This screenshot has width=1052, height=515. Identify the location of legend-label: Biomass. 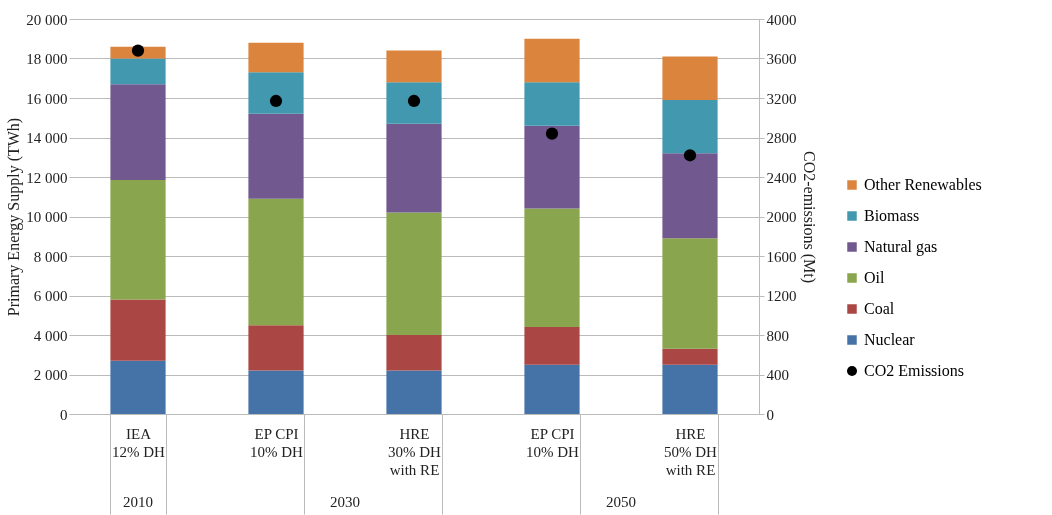
(892, 215).